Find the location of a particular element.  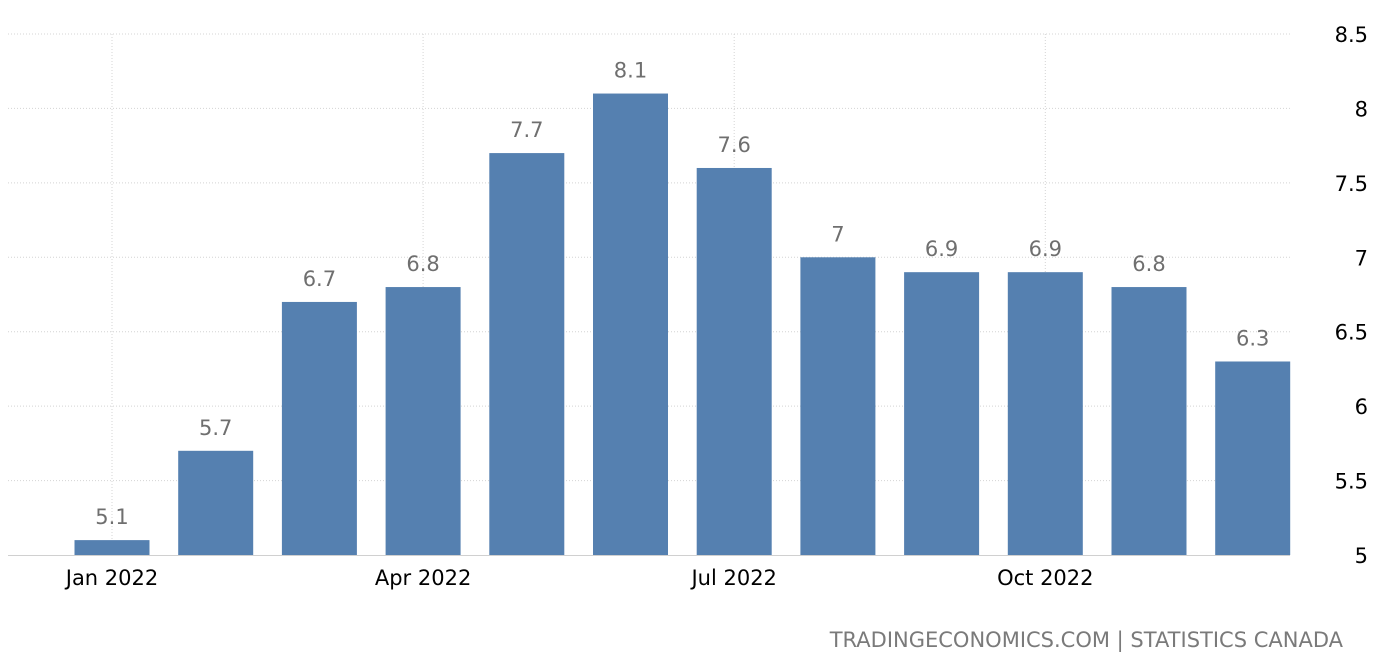

y-tick-label: 8 is located at coordinates (1361, 109).